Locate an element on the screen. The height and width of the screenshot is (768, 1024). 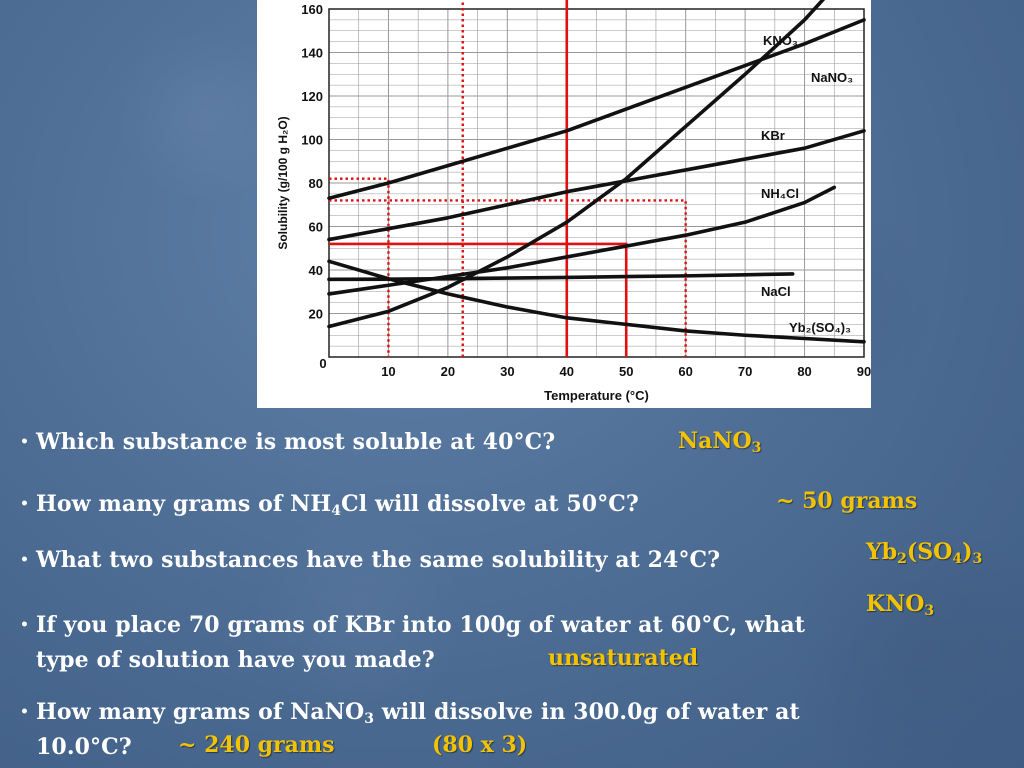
answer-2: ~ 50 grams is located at coordinates (847, 501).